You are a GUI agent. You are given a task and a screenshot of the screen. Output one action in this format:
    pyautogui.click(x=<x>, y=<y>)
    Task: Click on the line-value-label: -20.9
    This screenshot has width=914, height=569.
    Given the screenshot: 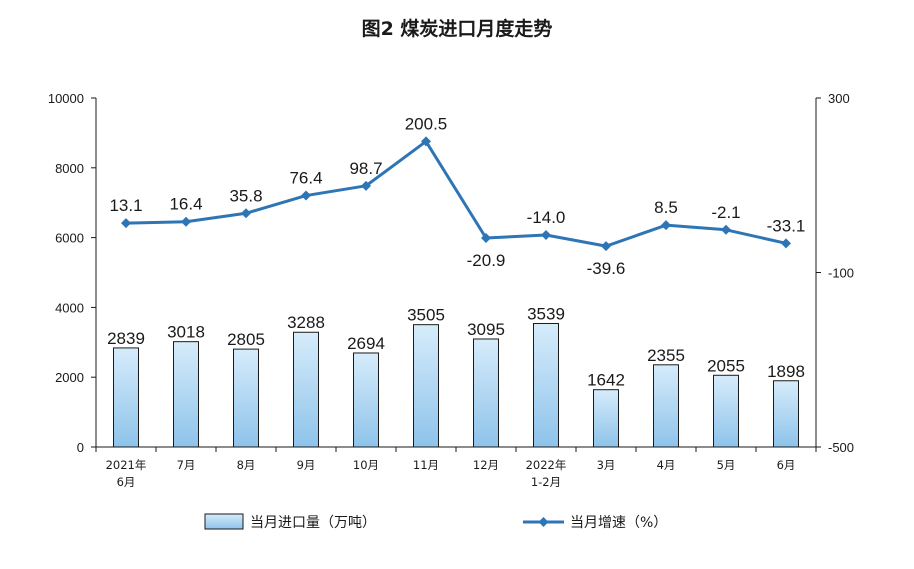 What is the action you would take?
    pyautogui.click(x=486, y=260)
    